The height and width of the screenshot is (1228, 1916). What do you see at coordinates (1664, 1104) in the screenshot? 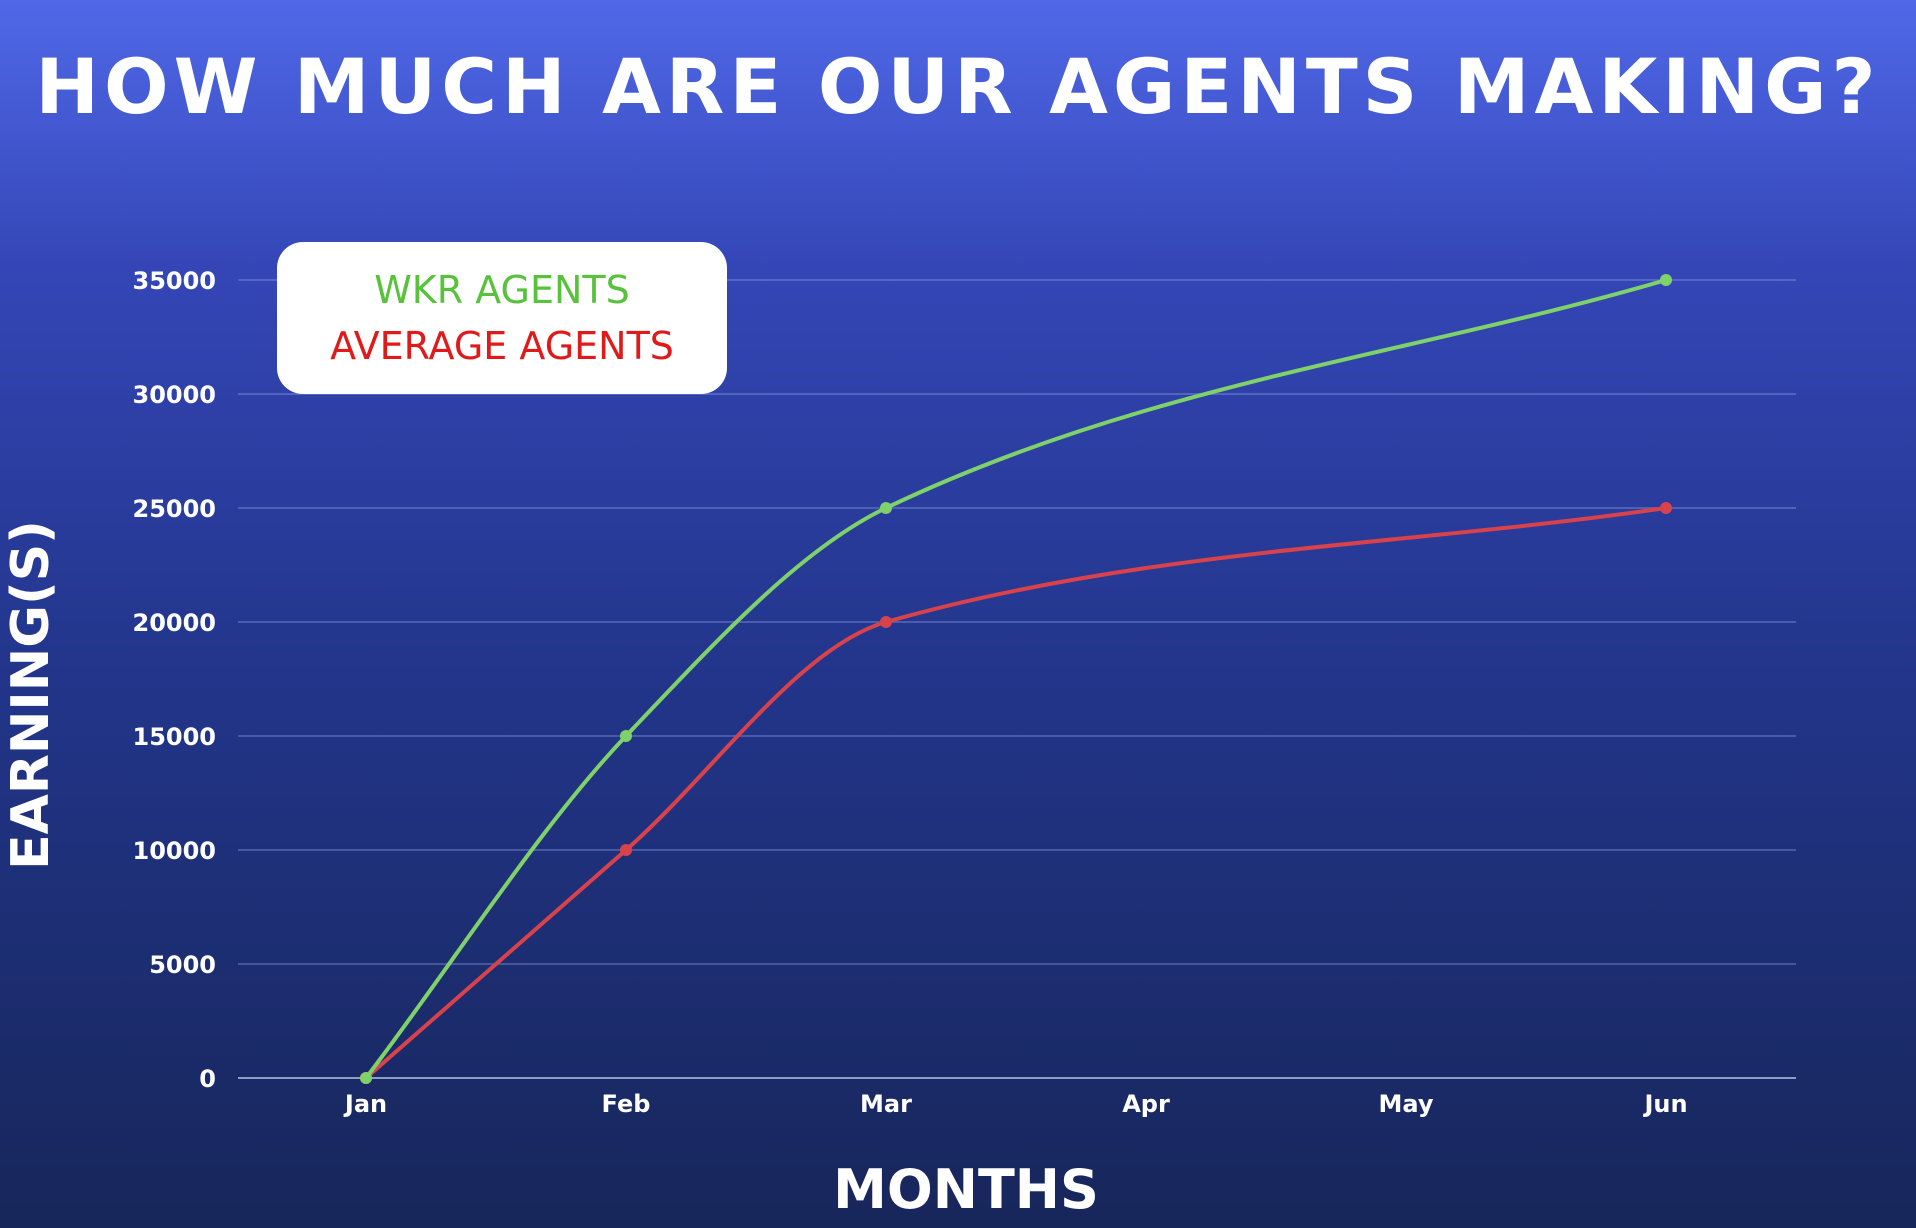
I see `x-tick-label: Jun` at bounding box center [1664, 1104].